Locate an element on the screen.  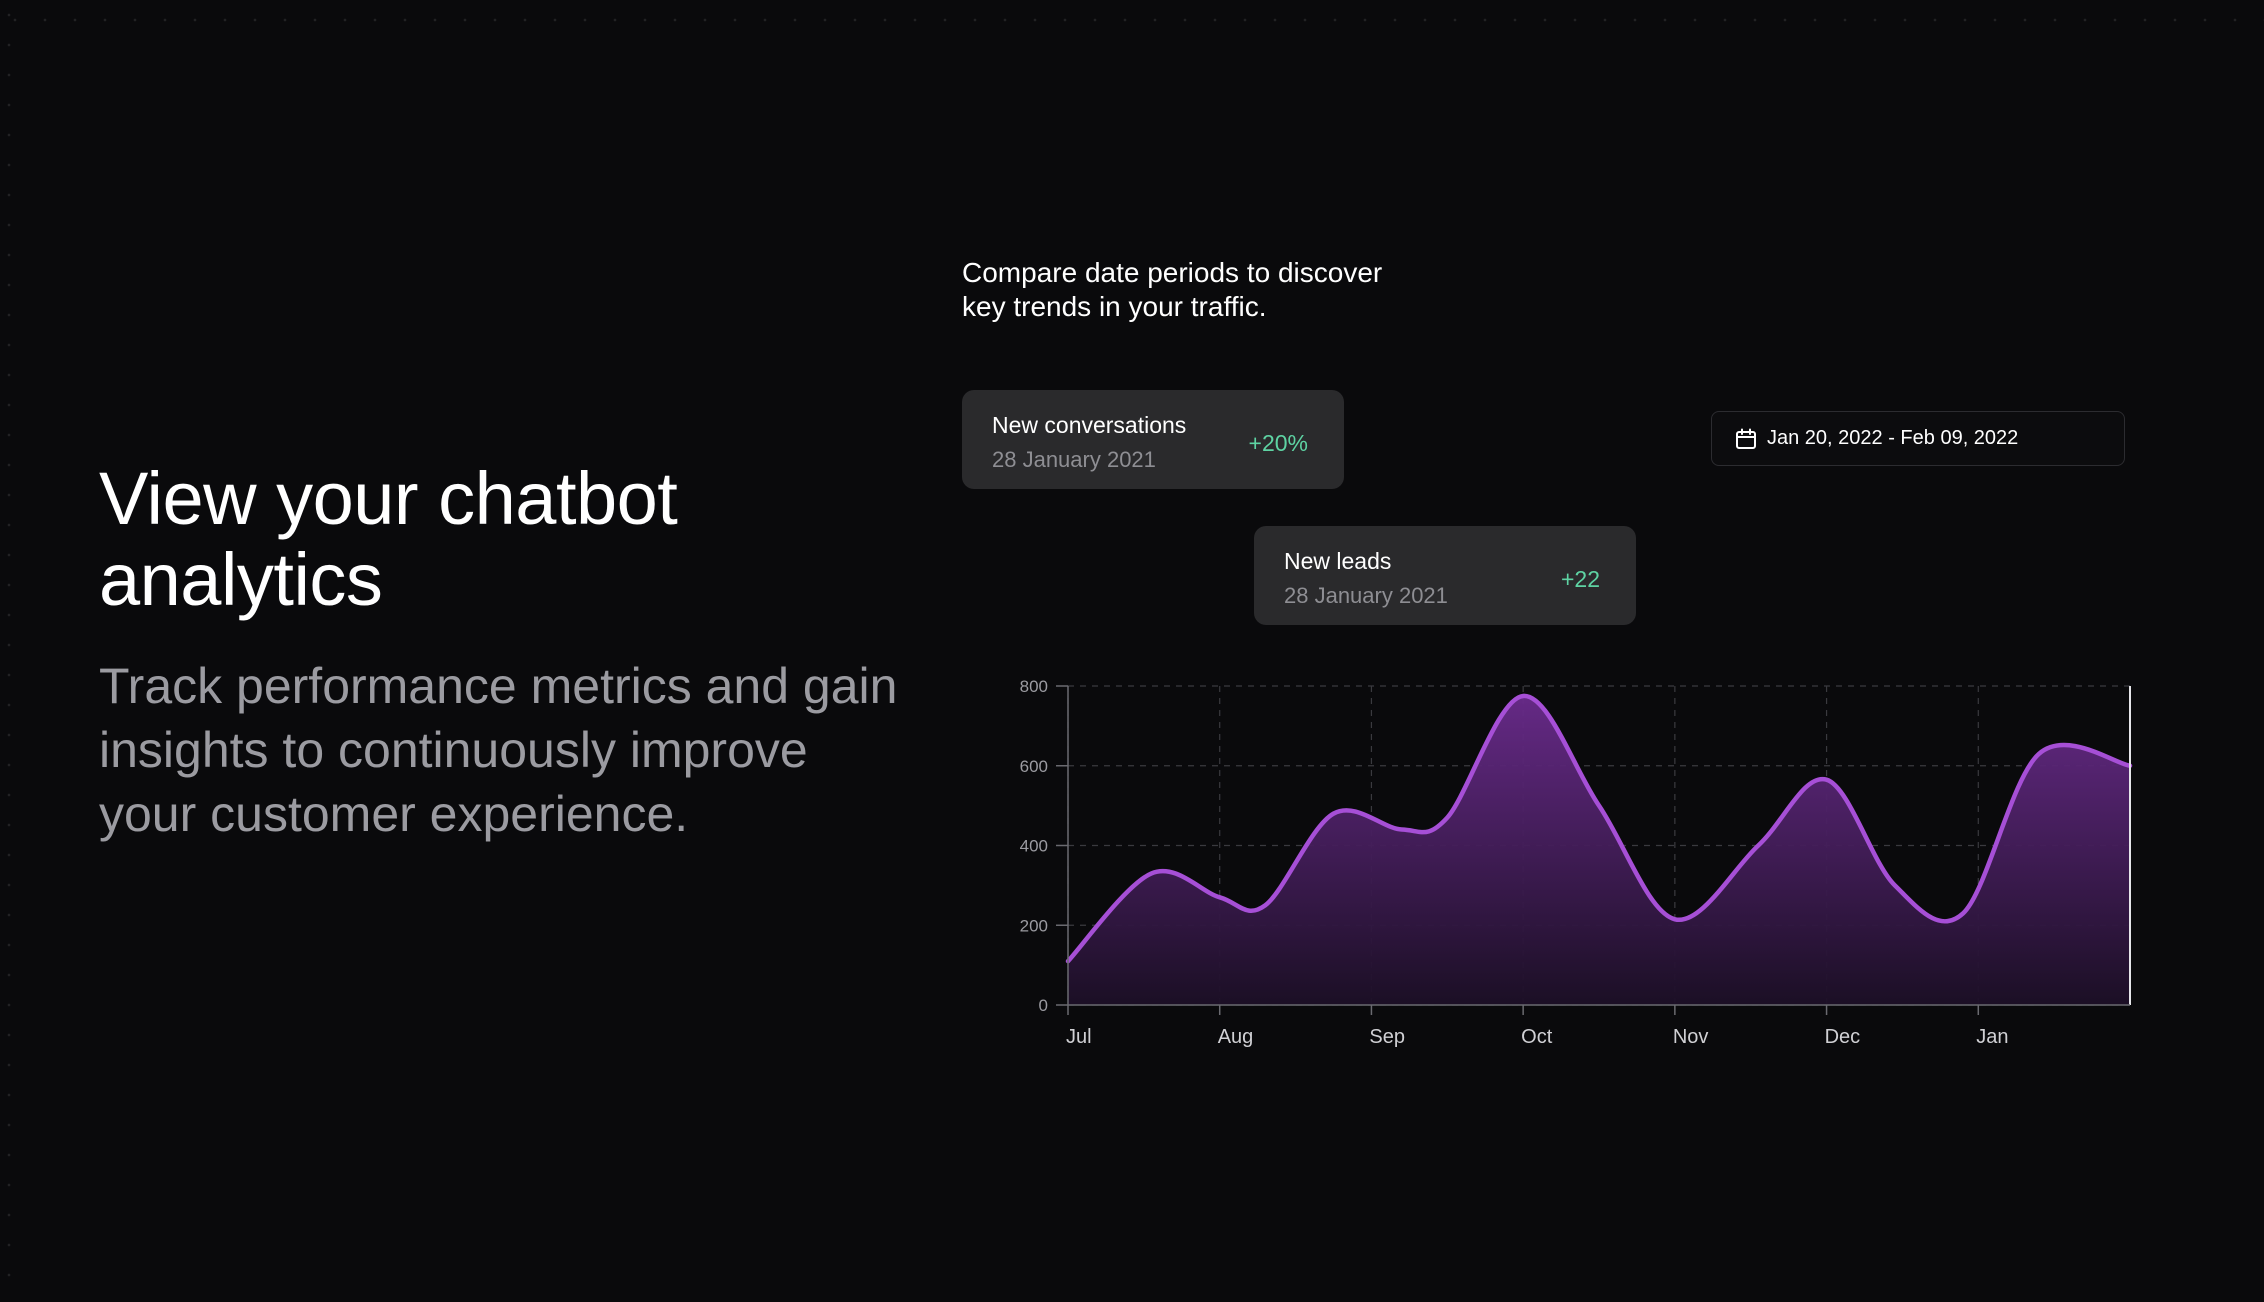
x-tick-label: Dec is located at coordinates (1843, 1037).